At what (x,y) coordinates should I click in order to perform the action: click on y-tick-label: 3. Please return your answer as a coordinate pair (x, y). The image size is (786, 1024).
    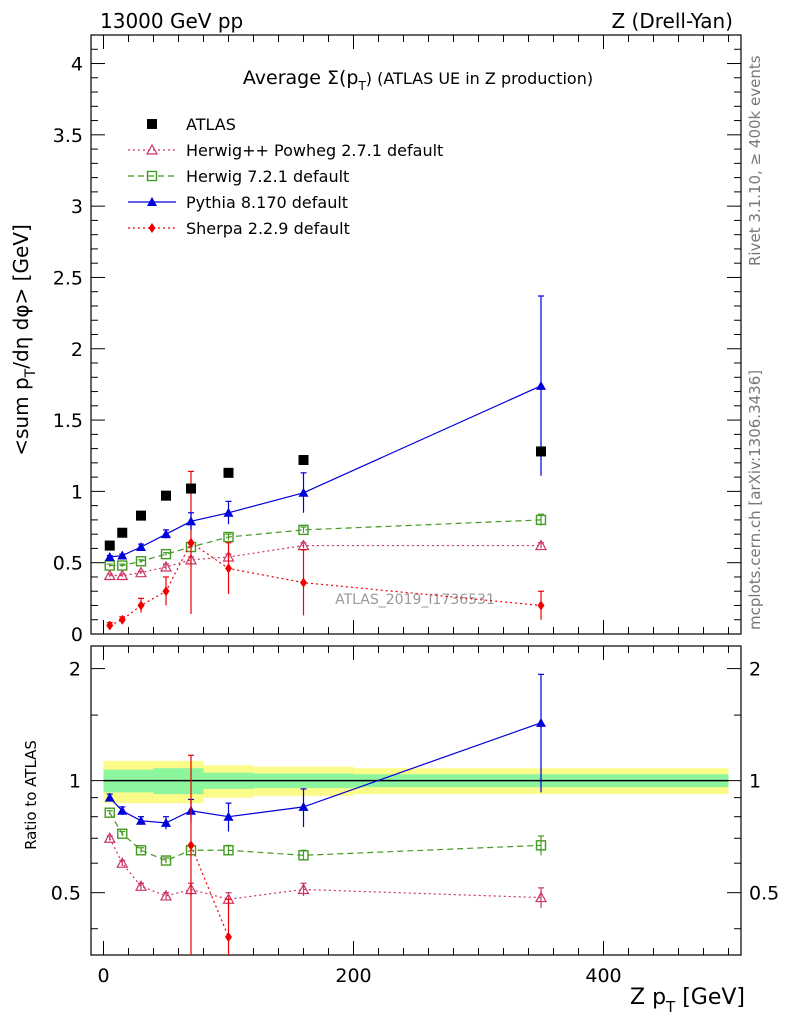
    Looking at the image, I should click on (77, 207).